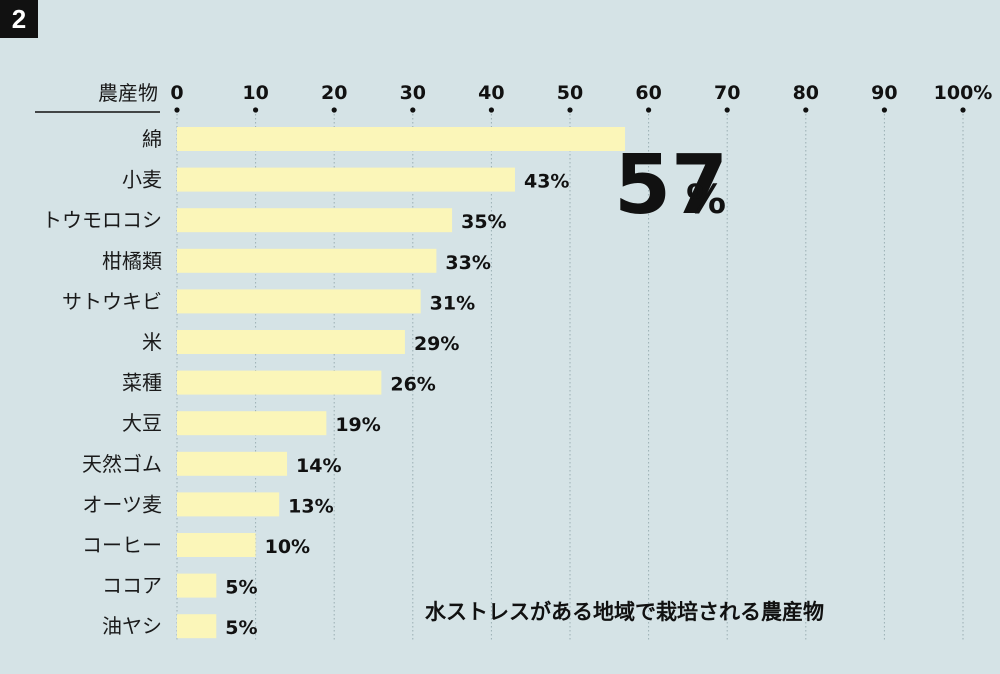 This screenshot has height=674, width=1000. Describe the element at coordinates (671, 185) in the screenshot. I see `highlight-value: 57` at that location.